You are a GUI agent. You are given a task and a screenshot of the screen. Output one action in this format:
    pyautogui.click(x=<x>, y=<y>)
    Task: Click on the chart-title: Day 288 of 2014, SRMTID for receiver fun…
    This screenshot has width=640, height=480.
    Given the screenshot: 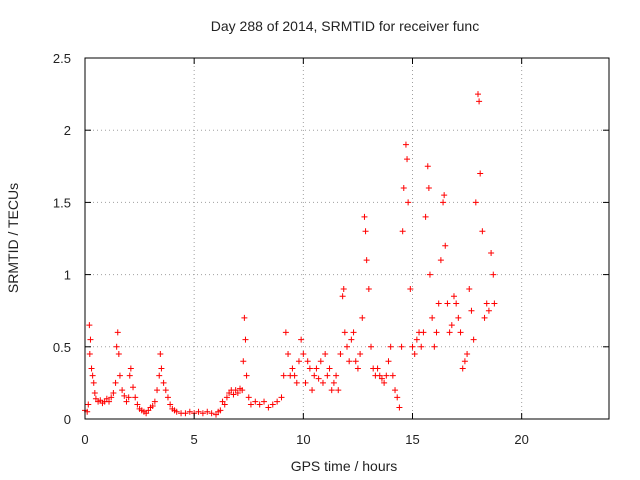 What is the action you would take?
    pyautogui.click(x=345, y=26)
    